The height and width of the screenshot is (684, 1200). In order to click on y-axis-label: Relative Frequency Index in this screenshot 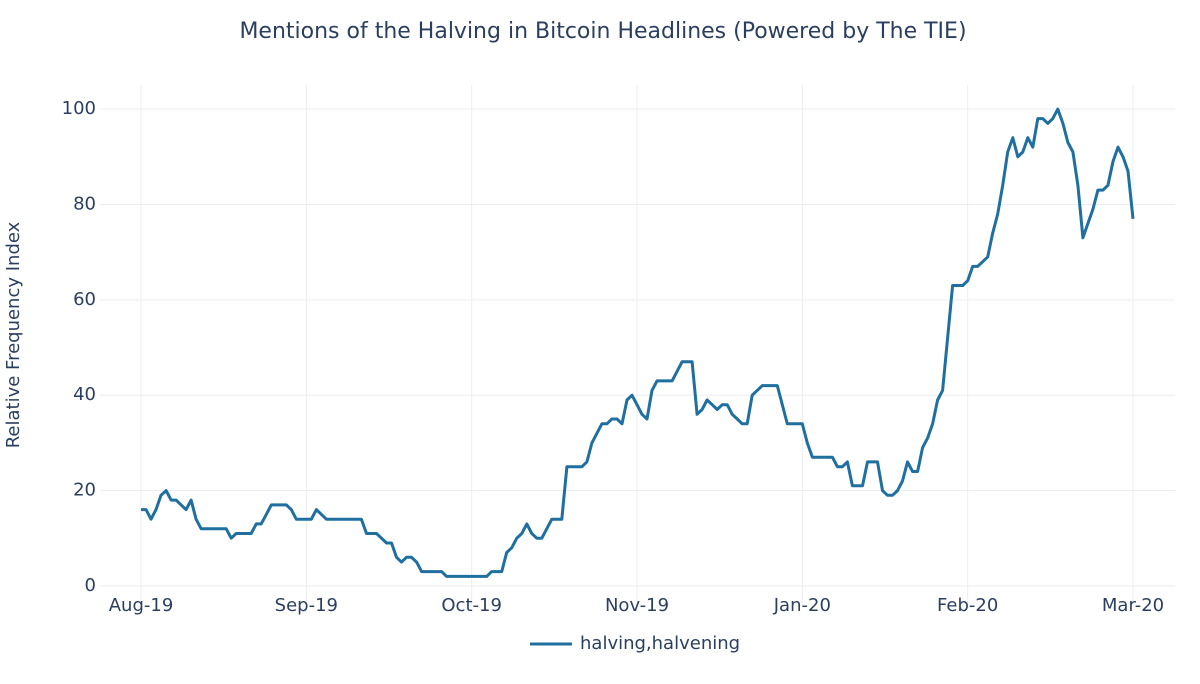, I will do `click(13, 334)`.